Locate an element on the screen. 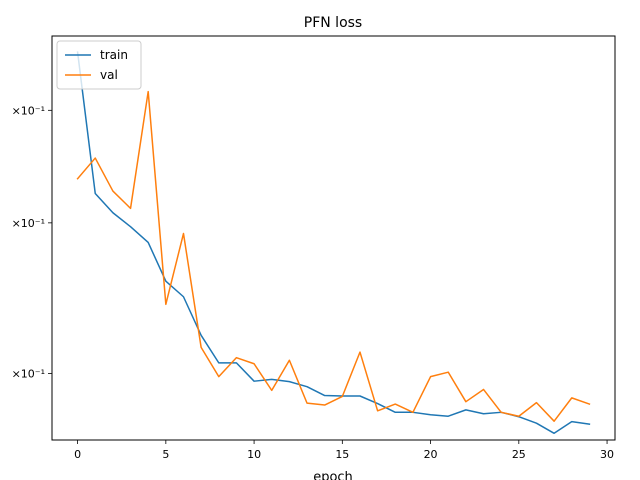  legend-label-val: val is located at coordinates (109, 75).